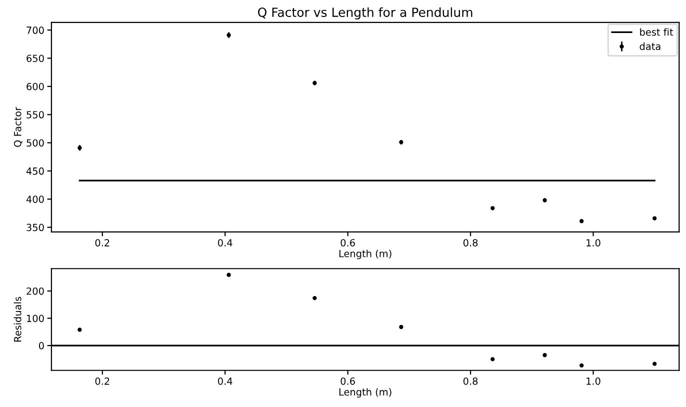 This screenshot has height=407, width=686. What do you see at coordinates (35, 58) in the screenshot?
I see `y-tick-label: 650` at bounding box center [35, 58].